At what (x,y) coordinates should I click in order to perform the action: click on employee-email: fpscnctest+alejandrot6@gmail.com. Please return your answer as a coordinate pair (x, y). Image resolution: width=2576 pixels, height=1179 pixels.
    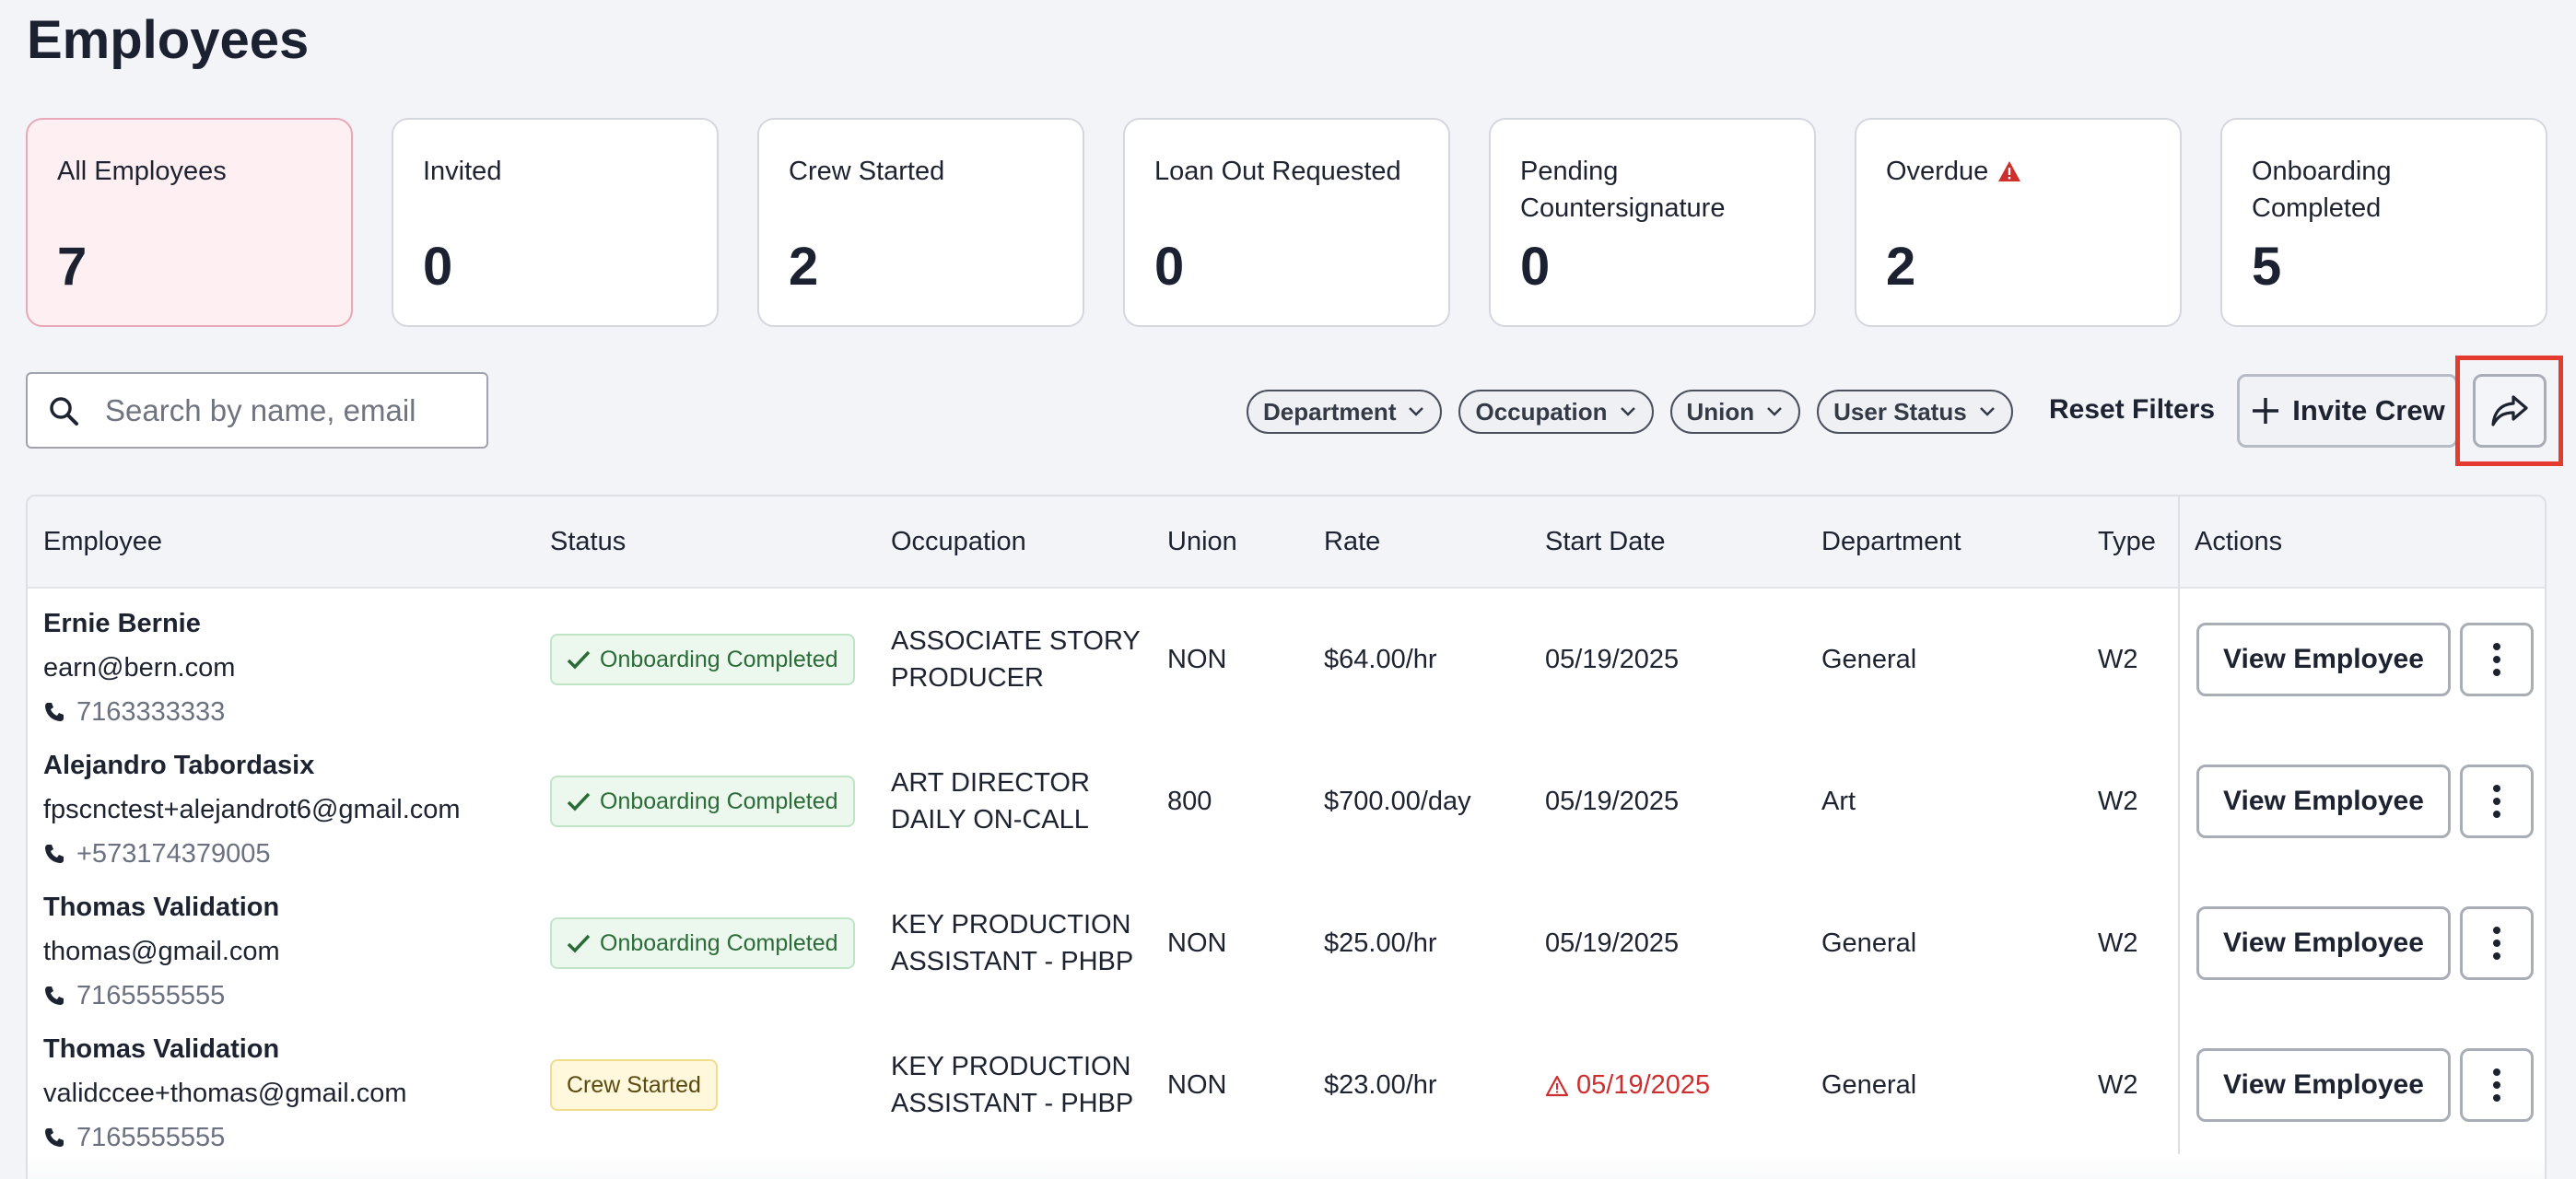
    Looking at the image, I should click on (252, 809).